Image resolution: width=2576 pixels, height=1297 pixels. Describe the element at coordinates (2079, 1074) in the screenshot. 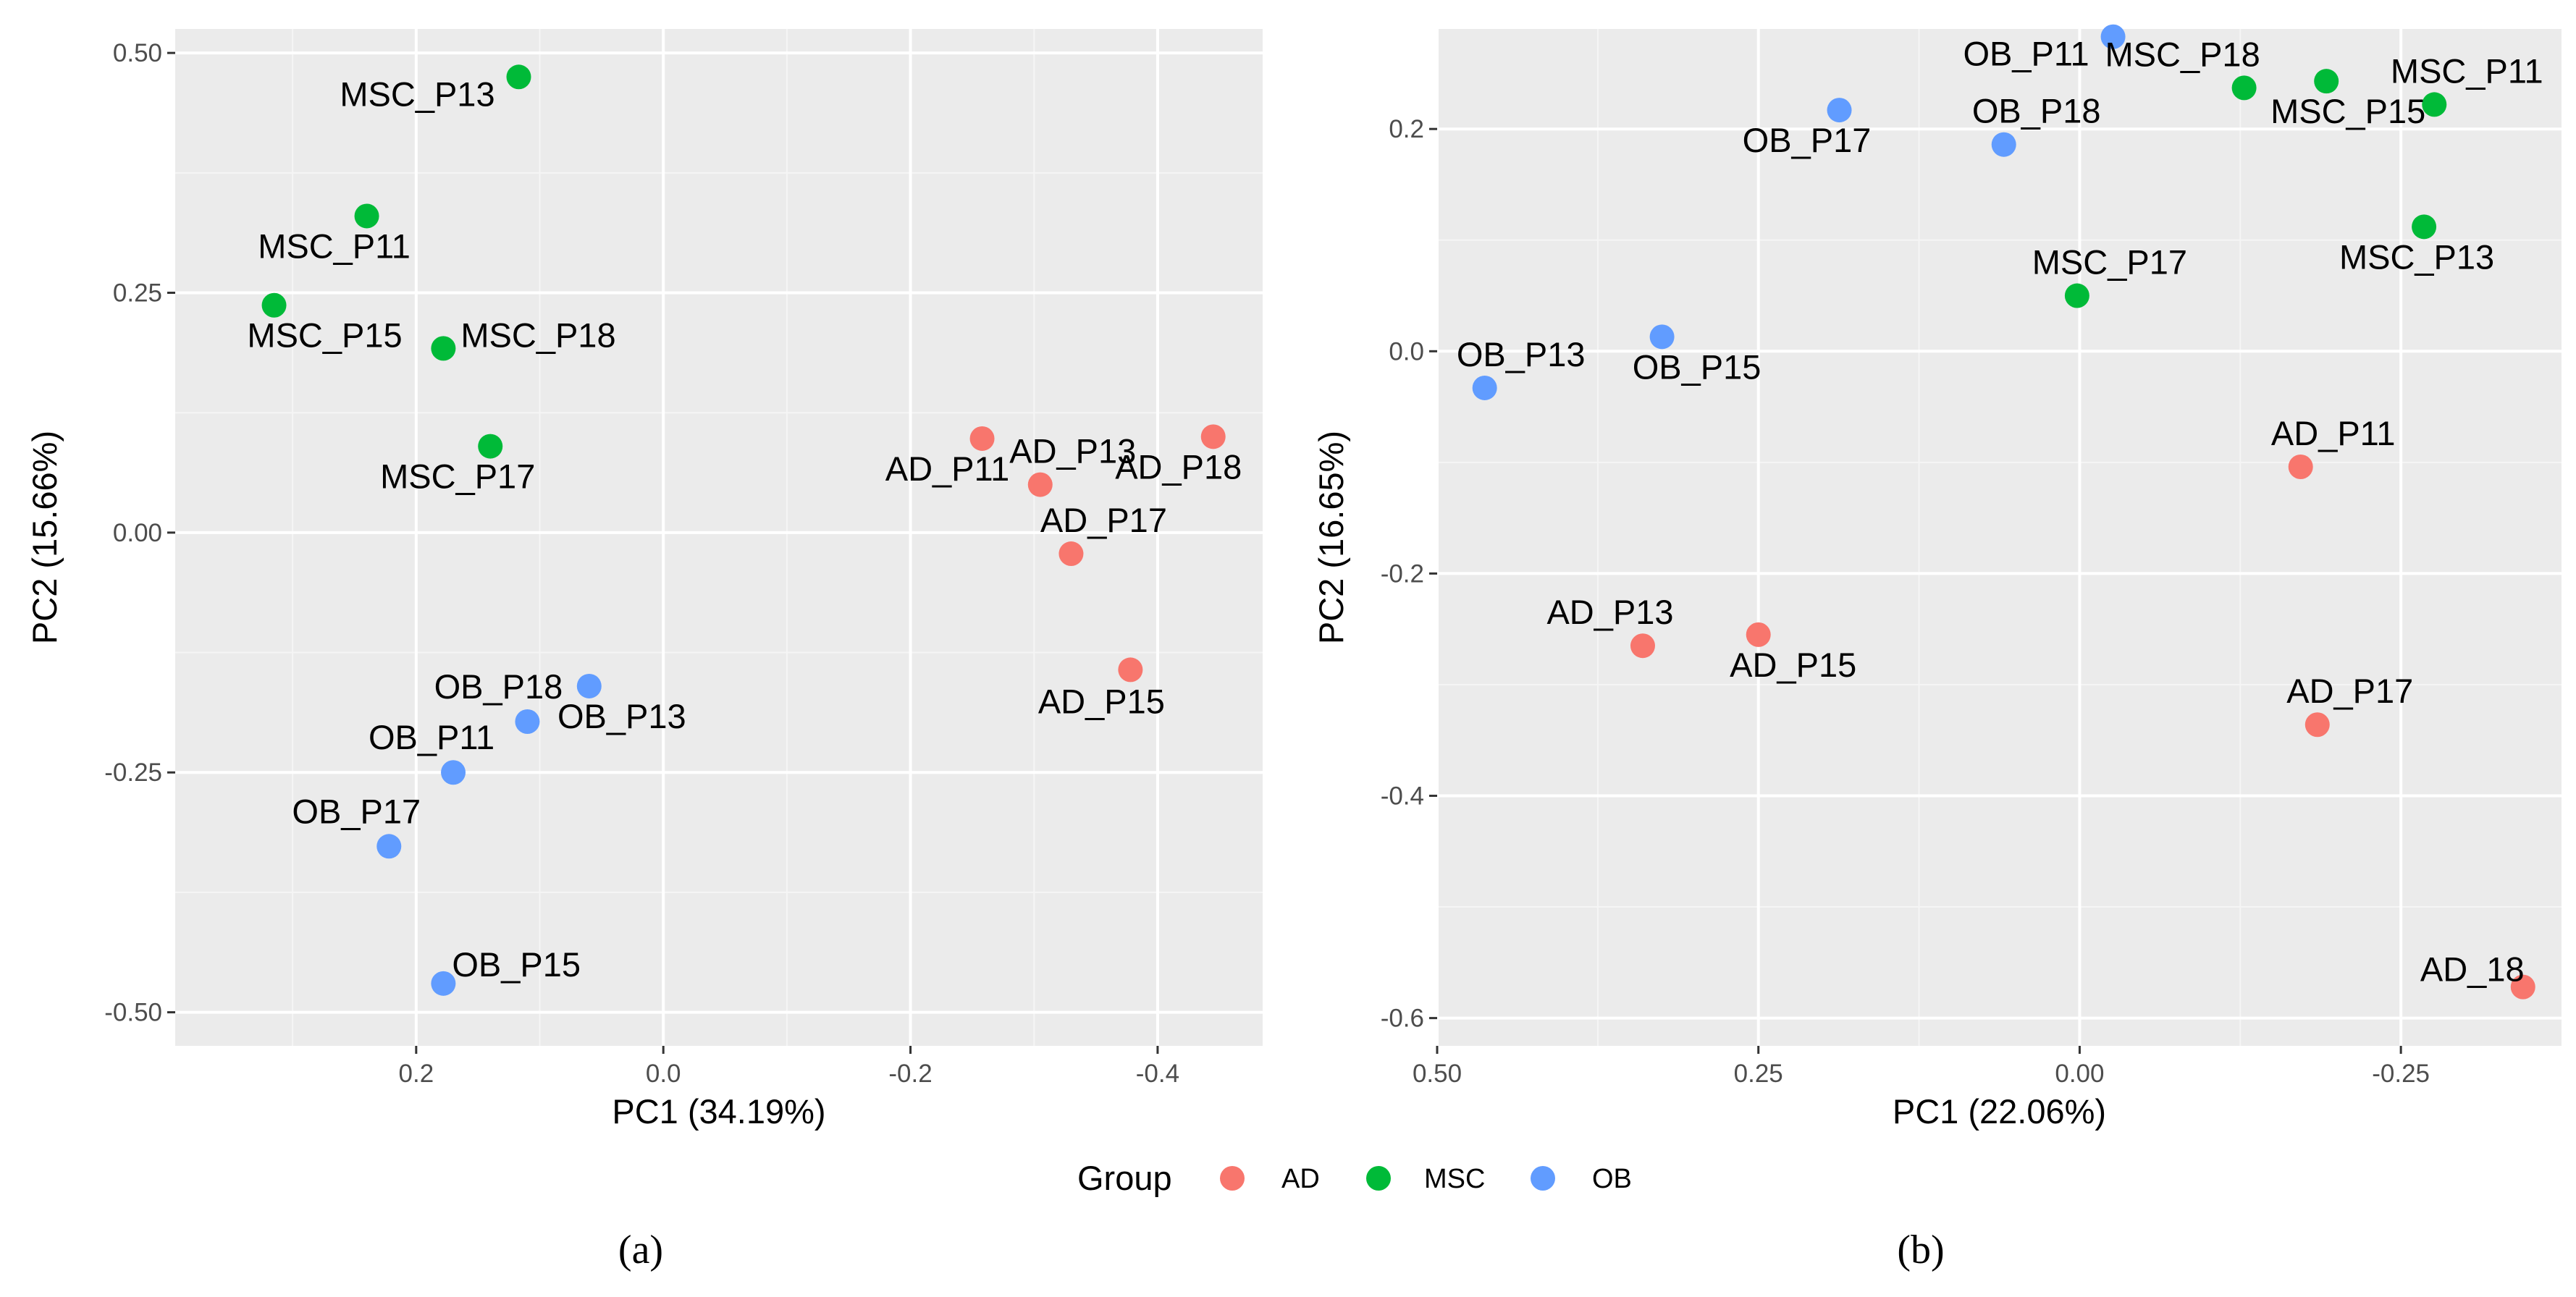

I see `x-tick-label: 0.00` at that location.